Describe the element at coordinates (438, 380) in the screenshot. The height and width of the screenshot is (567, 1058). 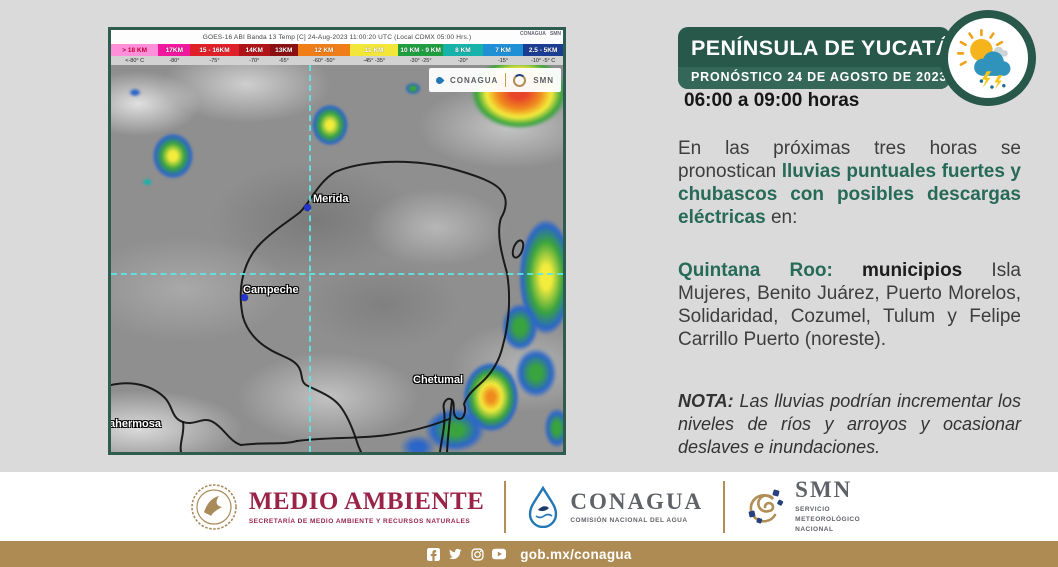
I see `city-label-chetumal: Chetumal` at that location.